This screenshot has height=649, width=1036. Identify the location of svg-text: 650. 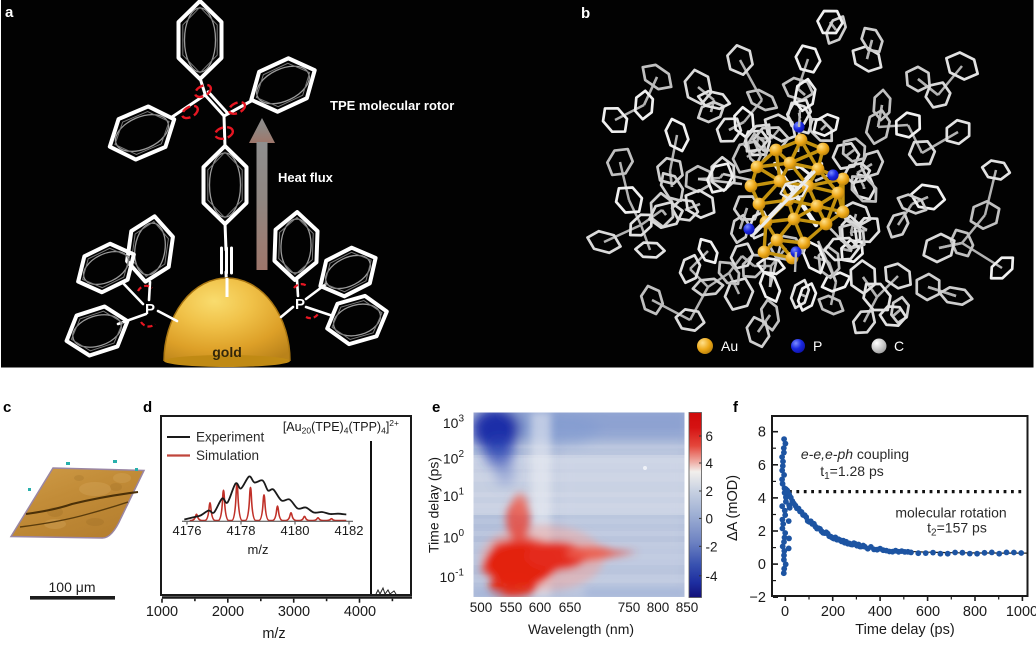
(570, 607).